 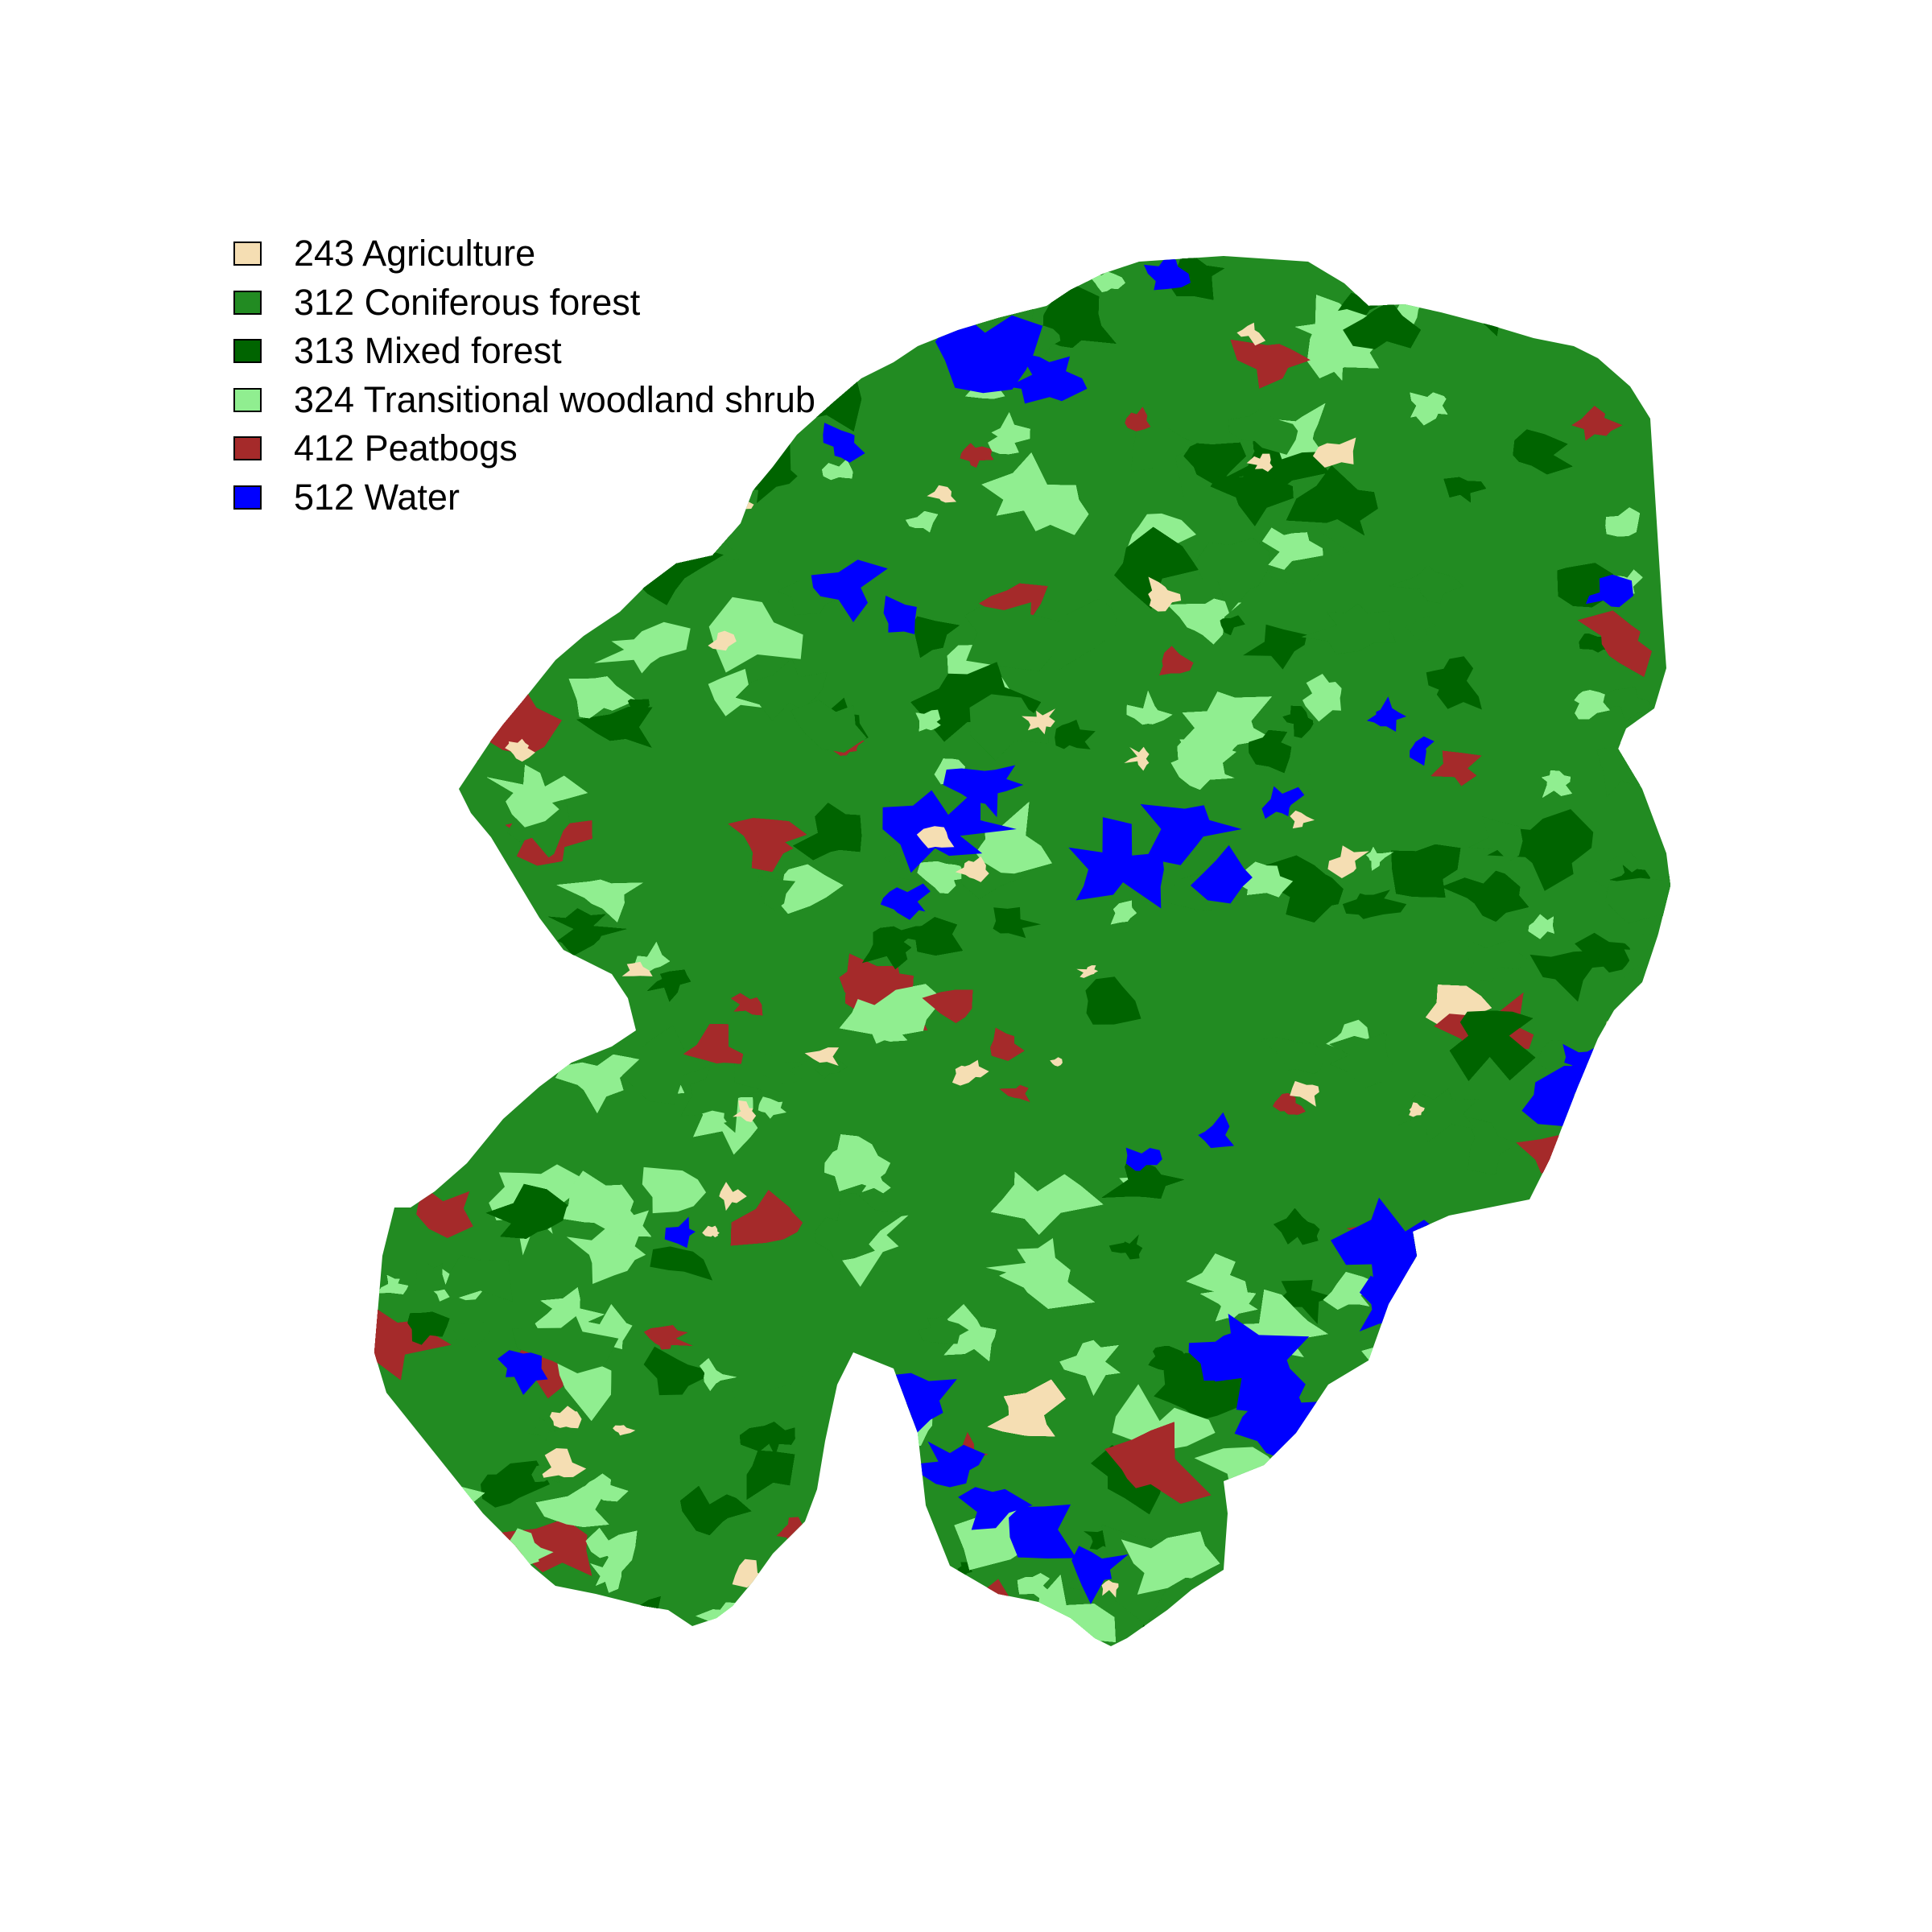 What do you see at coordinates (377, 497) in the screenshot?
I see `legend-label: 512 Water` at bounding box center [377, 497].